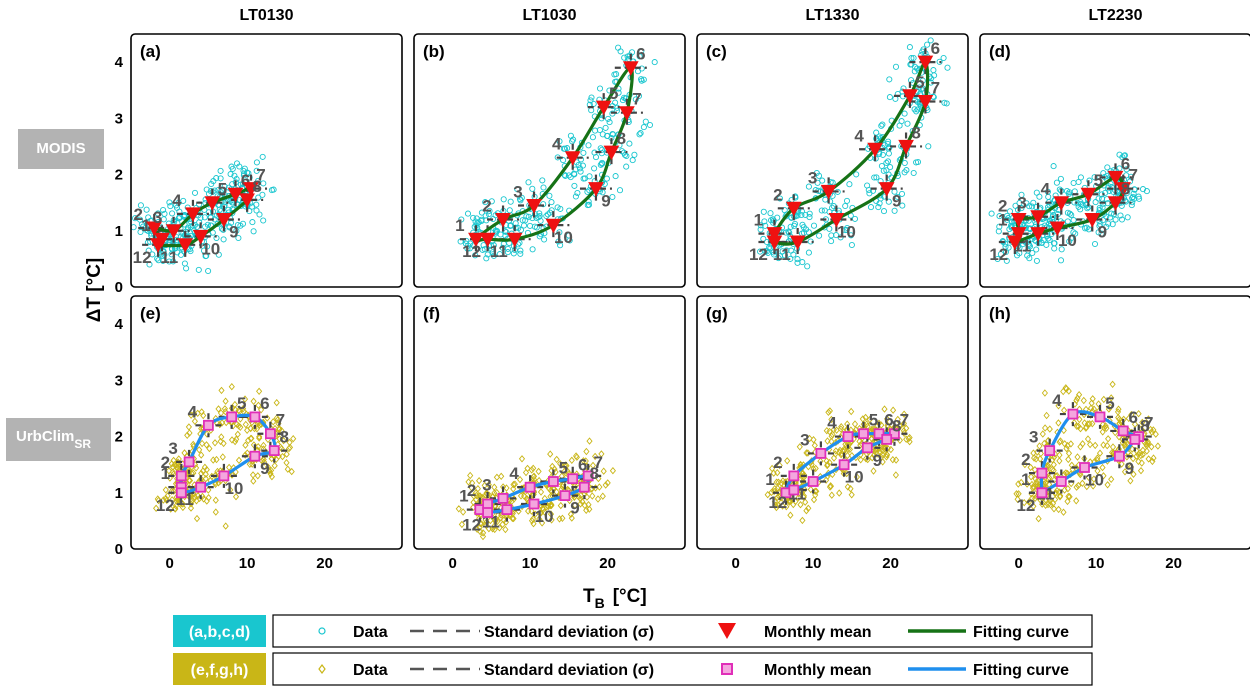 The width and height of the screenshot is (1250, 689). I want to click on row-label-urbclim: UrbClimSR, so click(58, 439).